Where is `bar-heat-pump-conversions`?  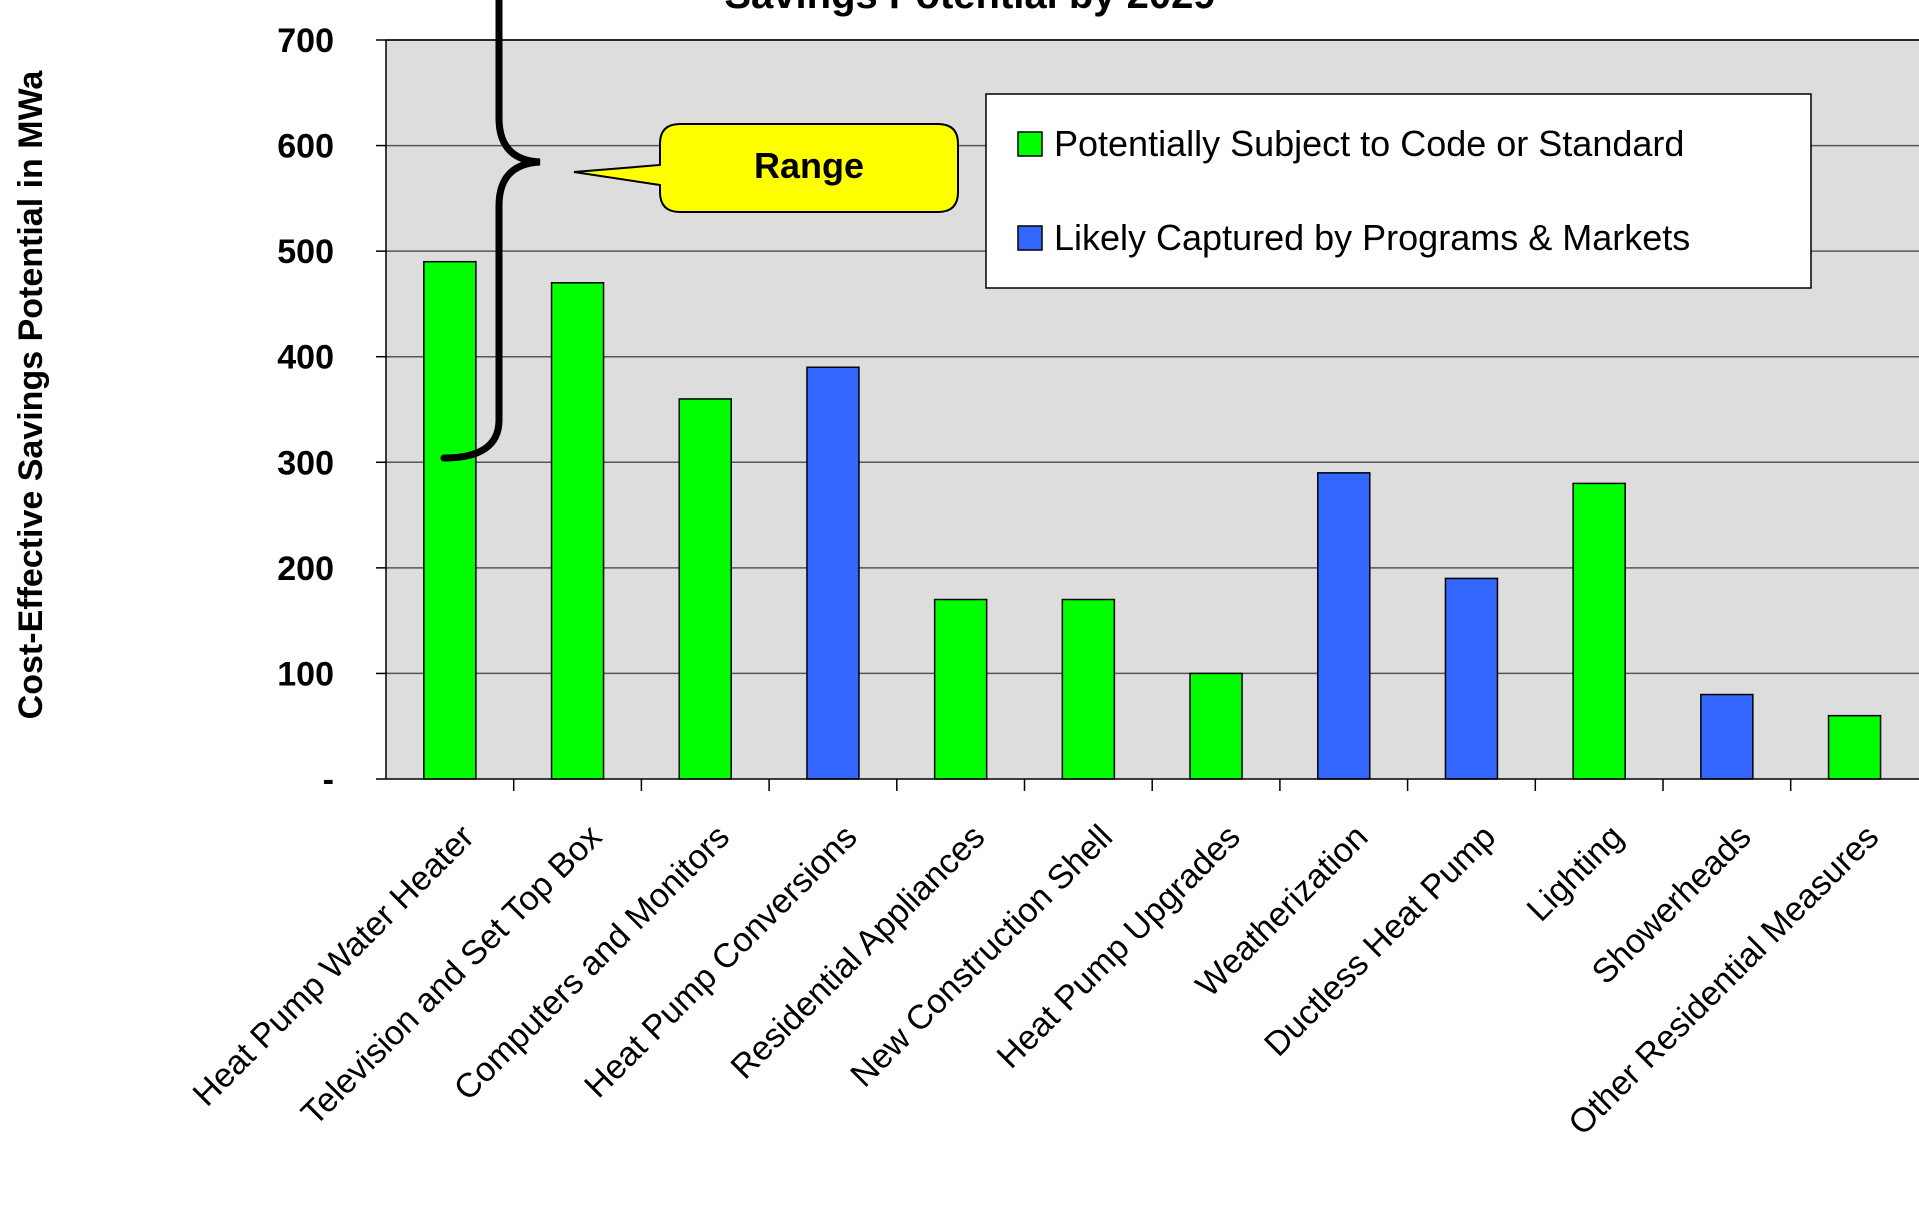
bar-heat-pump-conversions is located at coordinates (833, 573).